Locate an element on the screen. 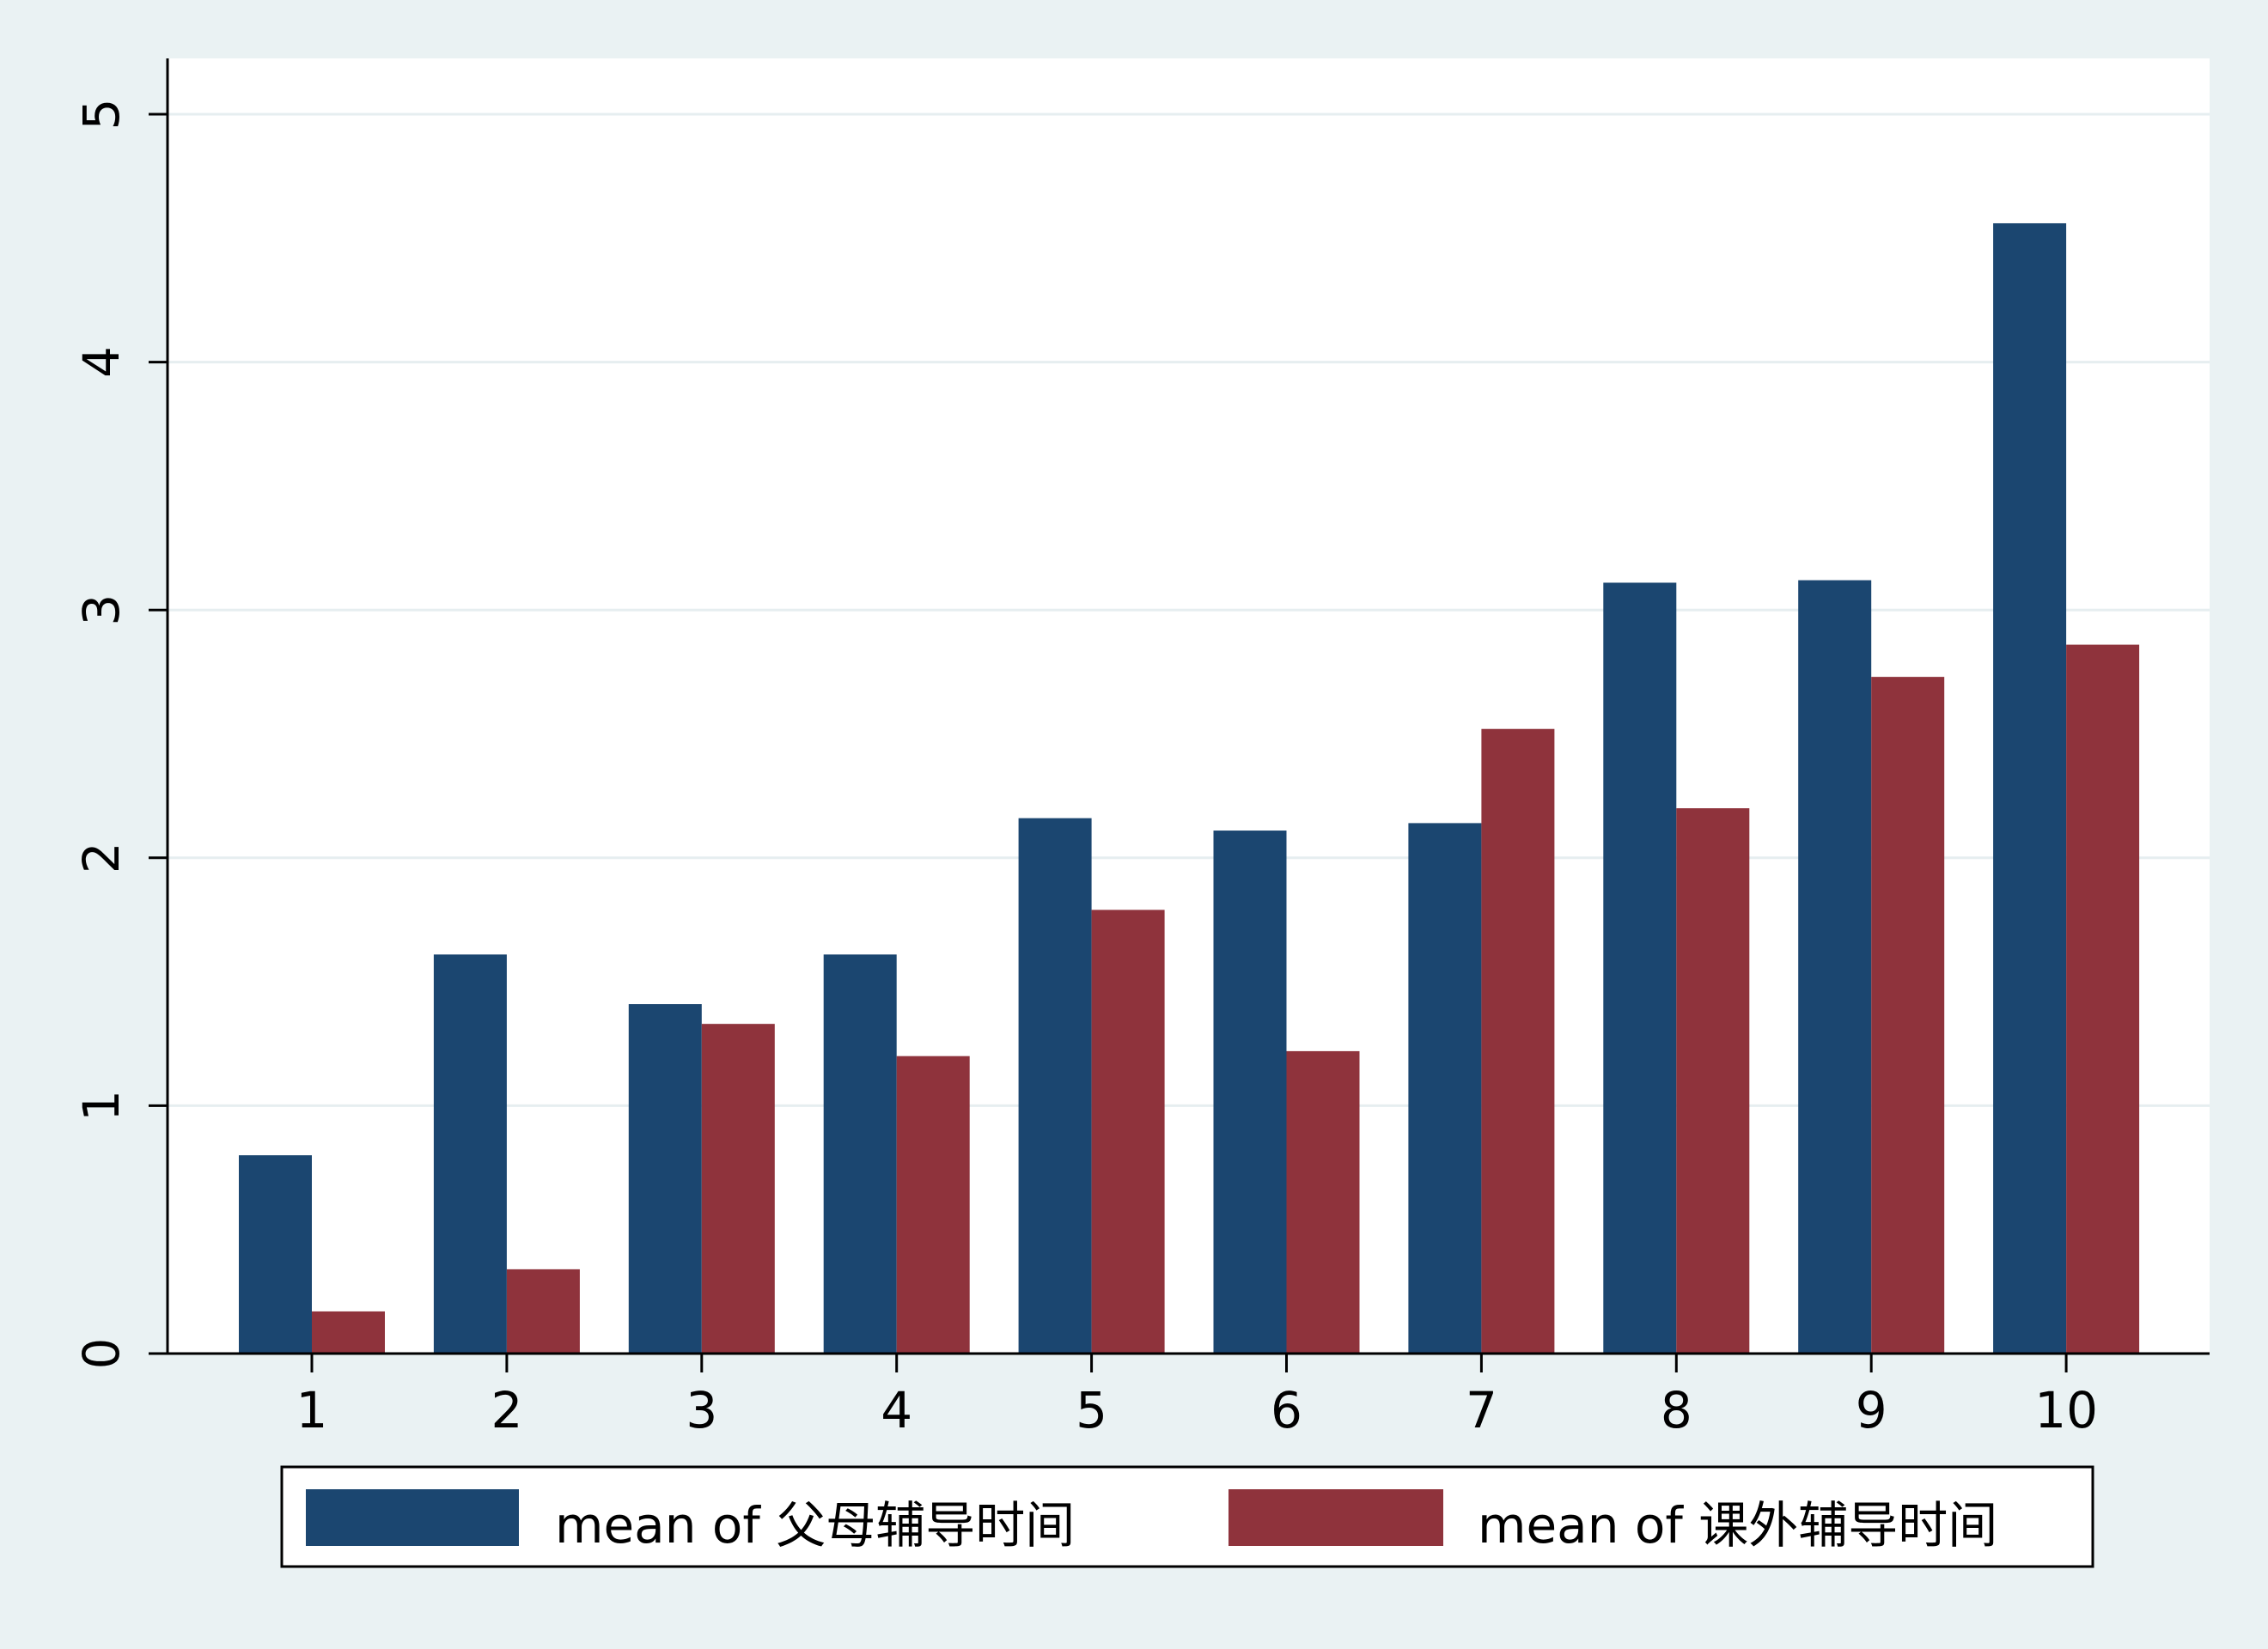 The image size is (2268, 1649). legend: mean of 父母辅导时间 mean of 课外辅导时间 is located at coordinates (1187, 1517).